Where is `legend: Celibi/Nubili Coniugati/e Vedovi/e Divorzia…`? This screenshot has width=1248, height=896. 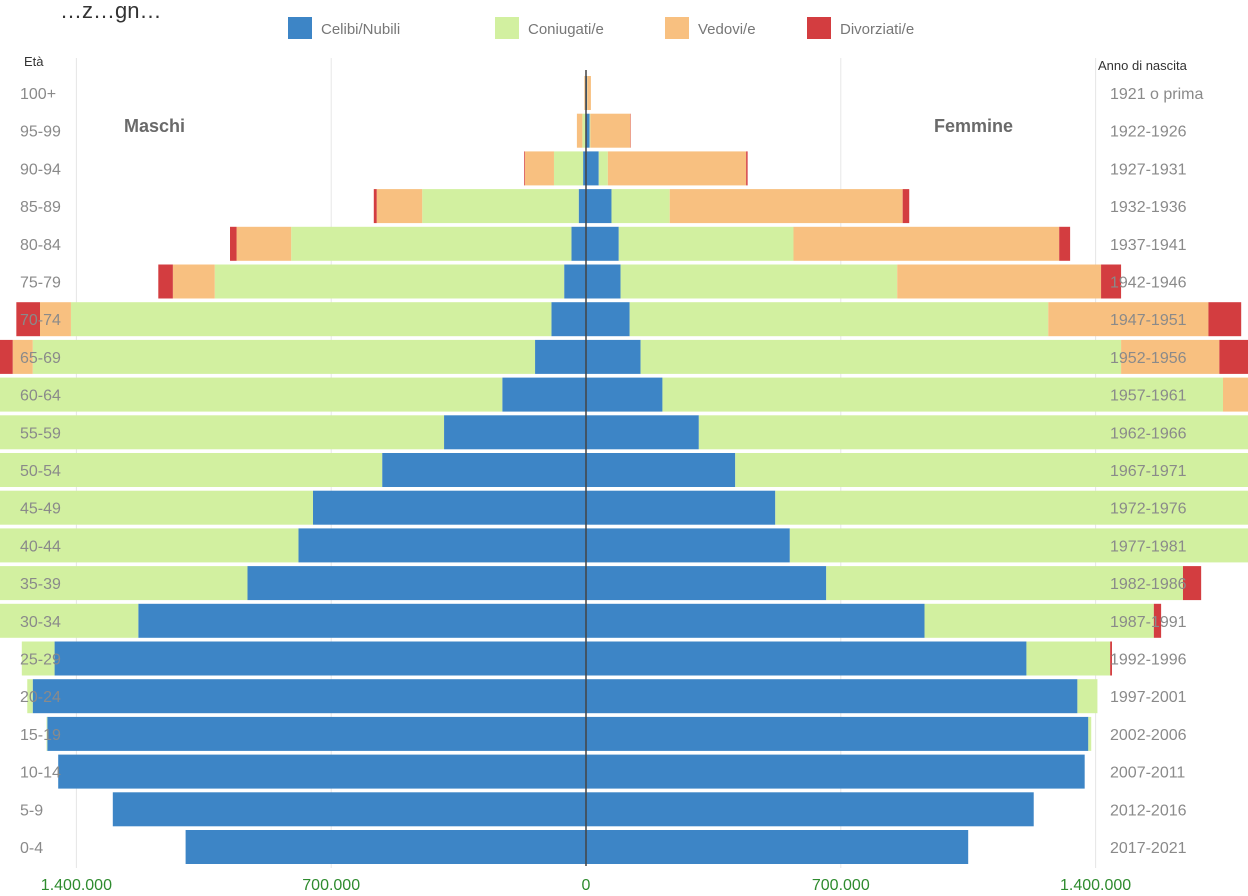
legend: Celibi/Nubili Coniugati/e Vedovi/e Divorzia… is located at coordinates (601, 28).